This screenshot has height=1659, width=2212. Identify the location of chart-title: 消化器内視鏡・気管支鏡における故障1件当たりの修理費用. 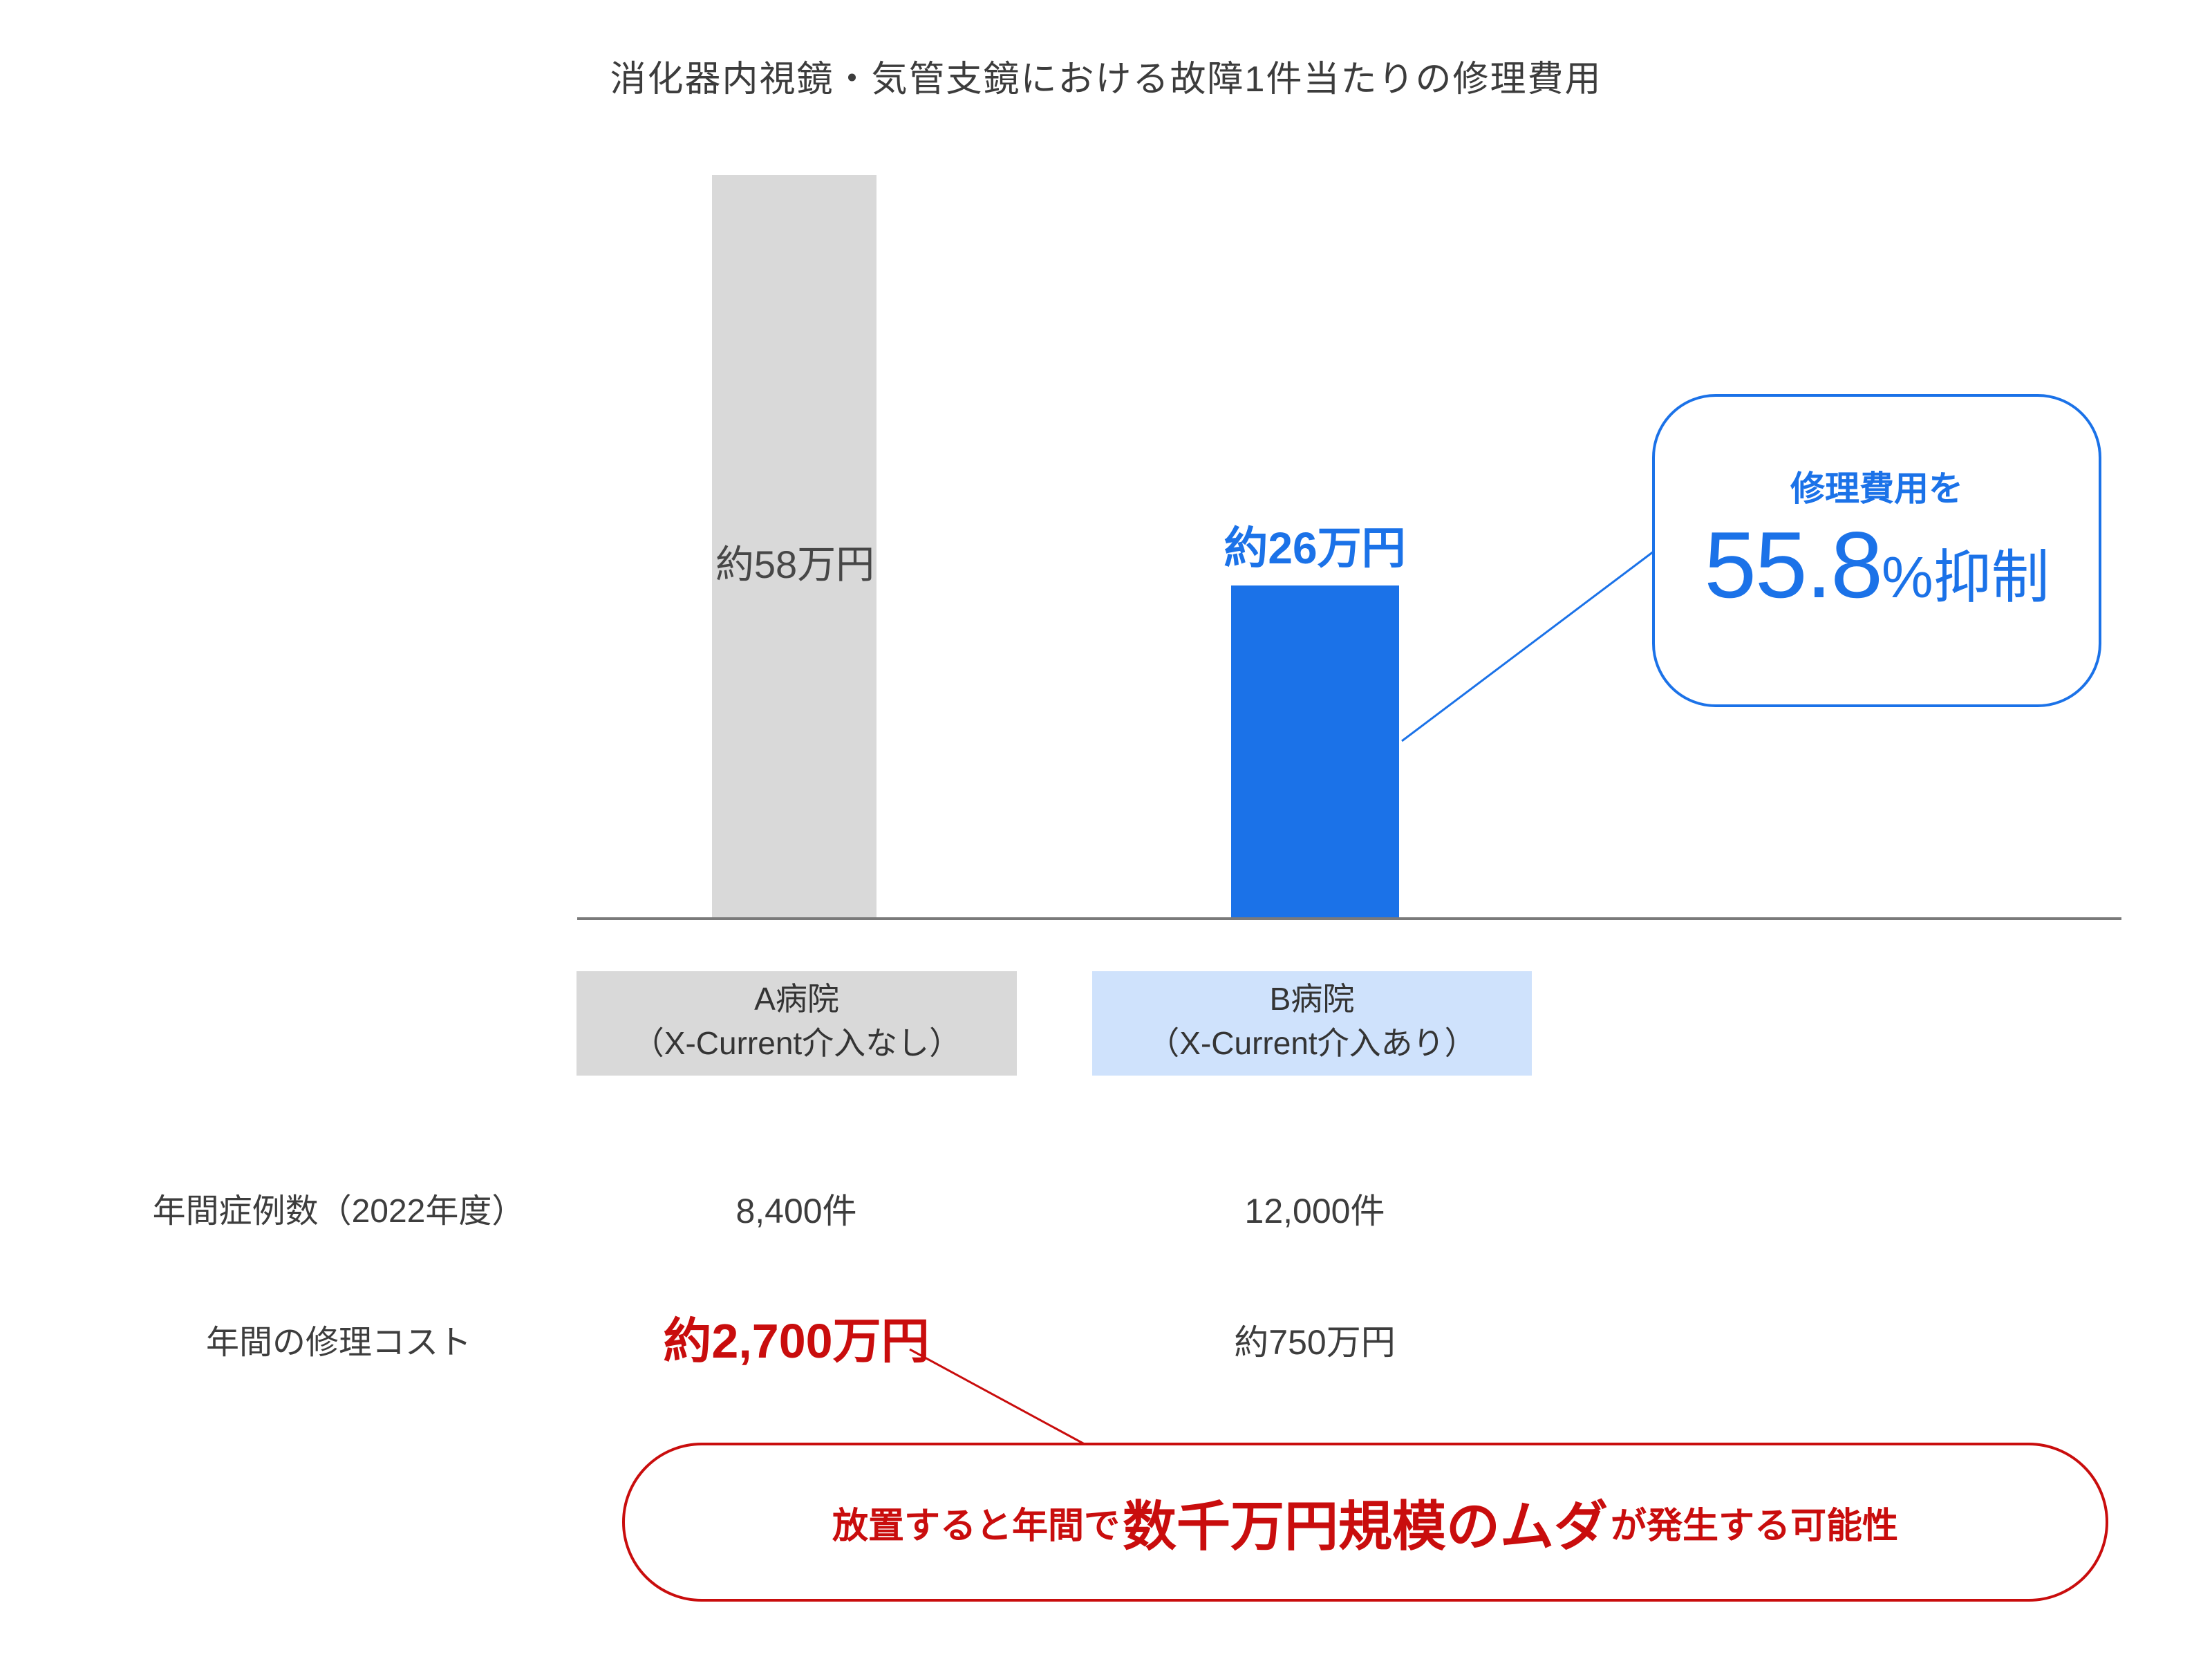
(1106, 79).